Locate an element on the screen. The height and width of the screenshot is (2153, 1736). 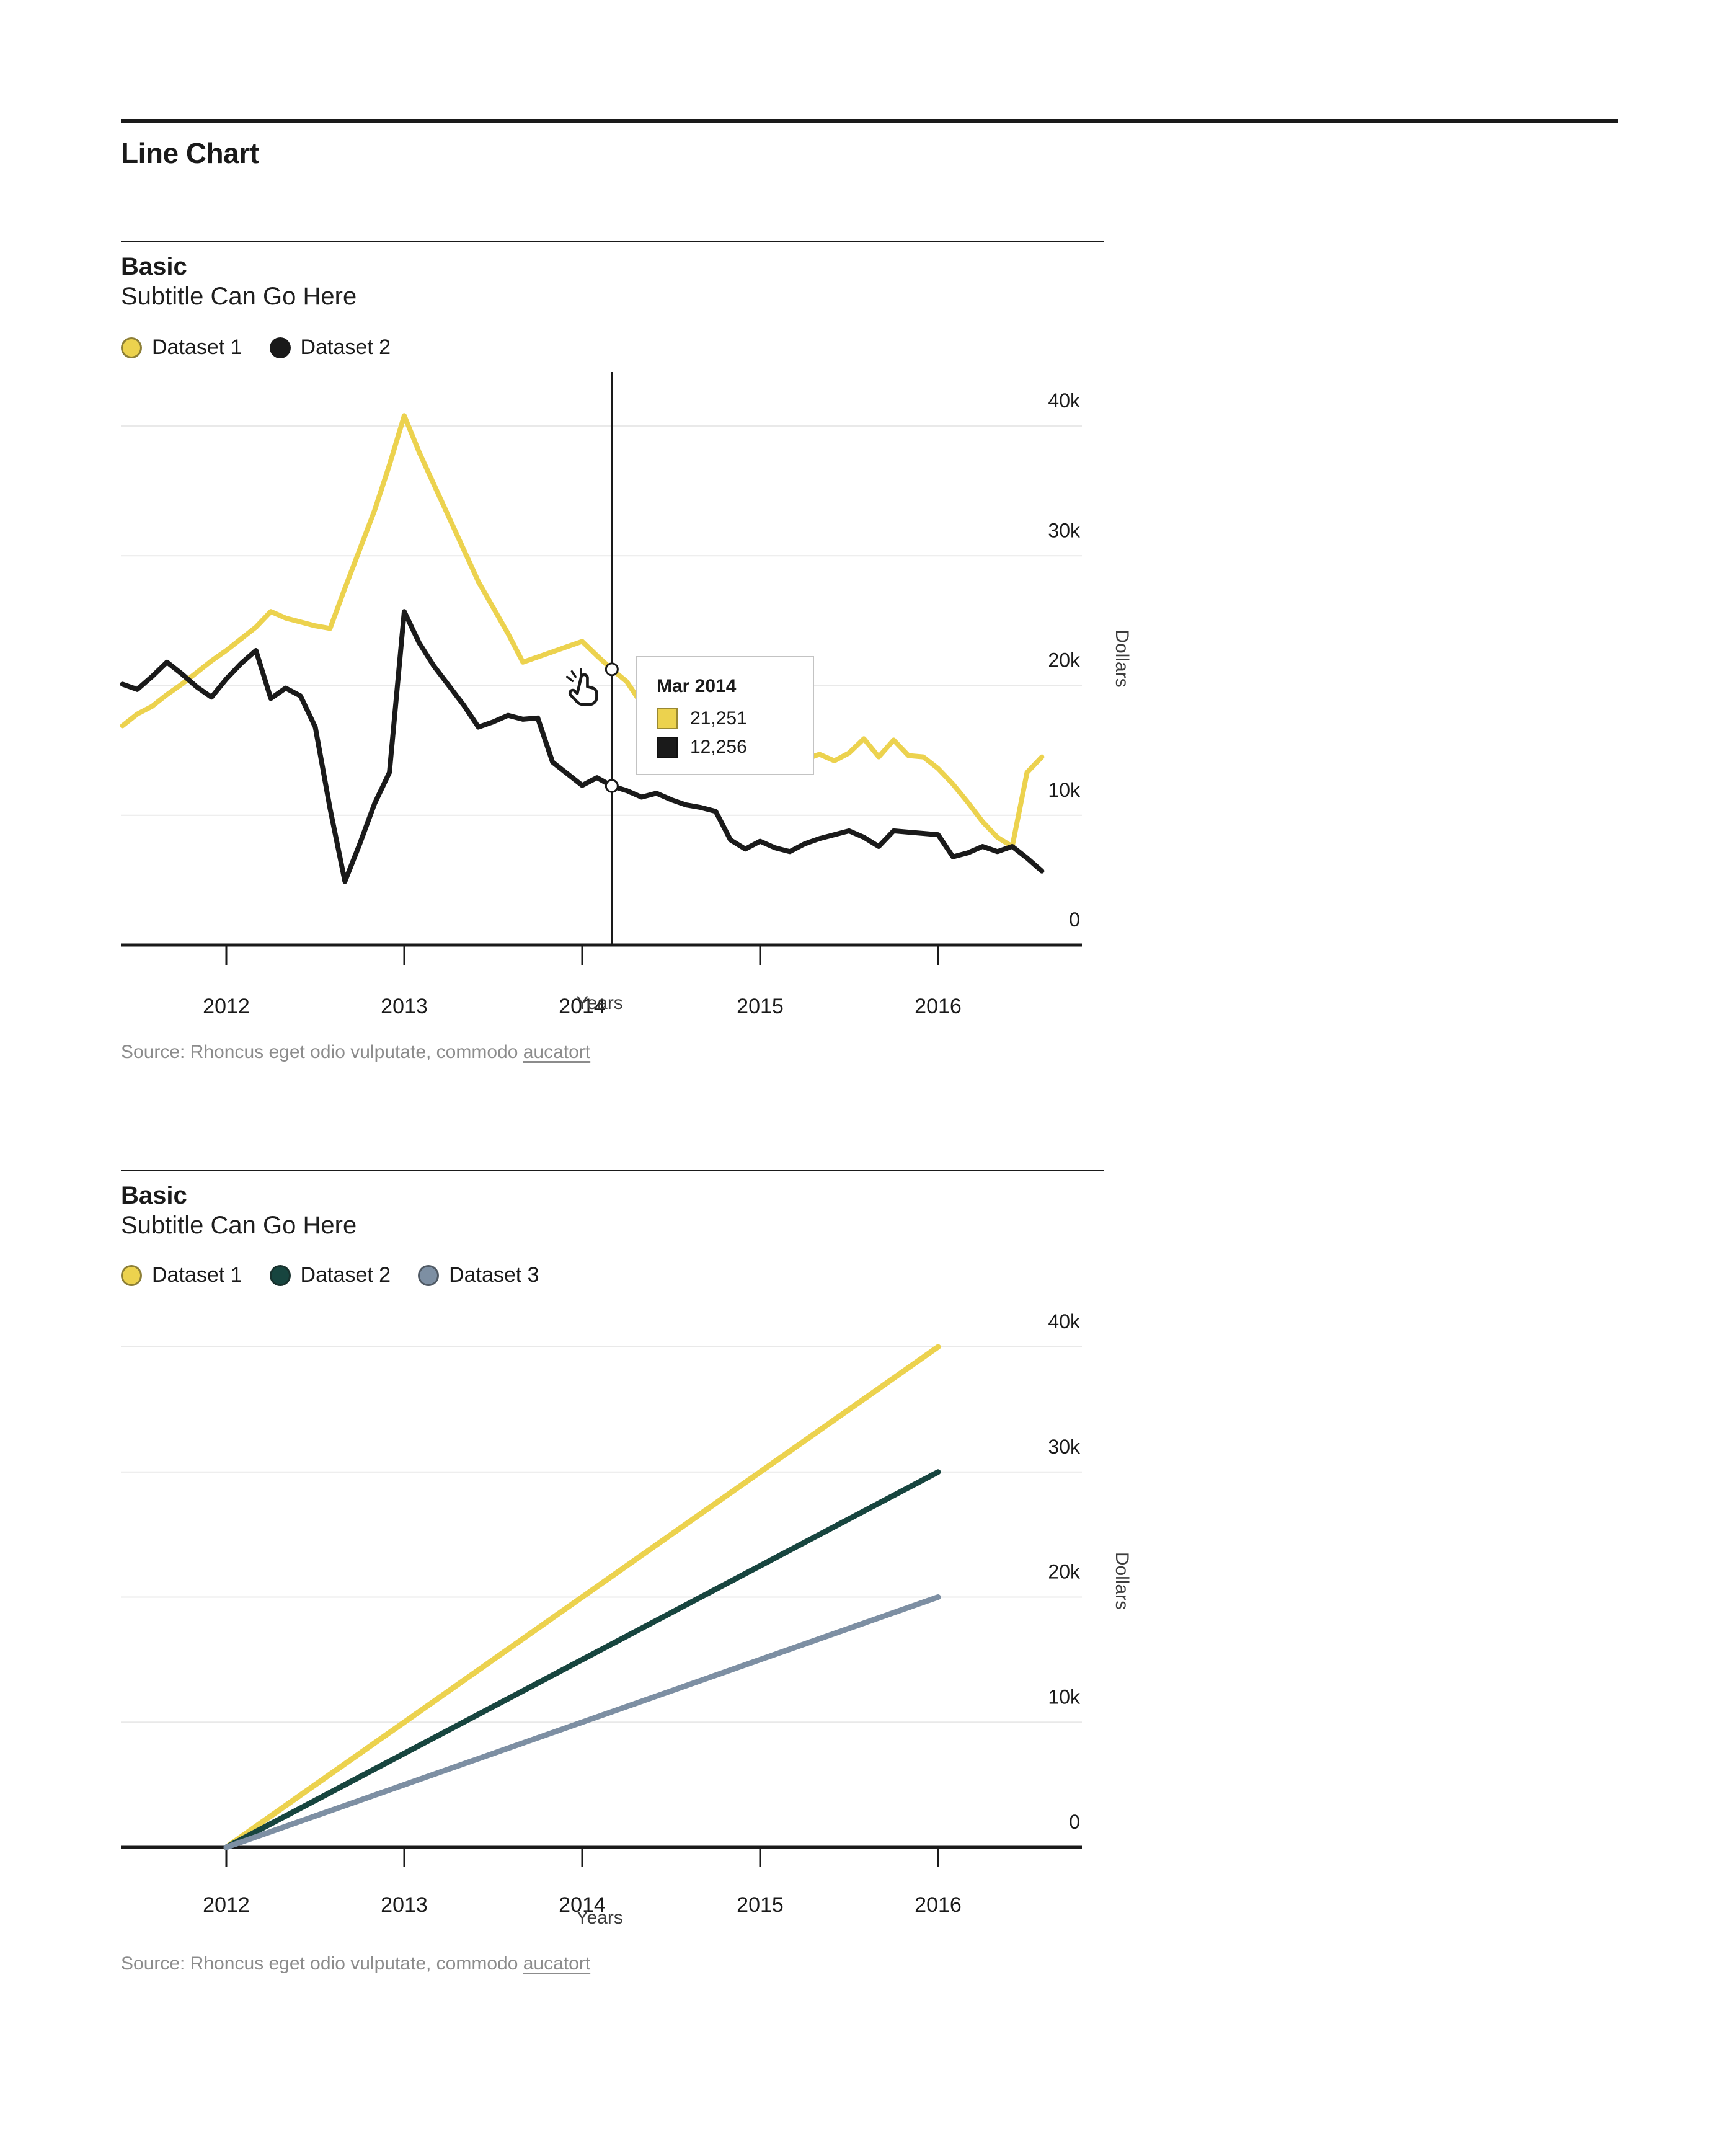
tooltip-value: 12,256 is located at coordinates (718, 747).